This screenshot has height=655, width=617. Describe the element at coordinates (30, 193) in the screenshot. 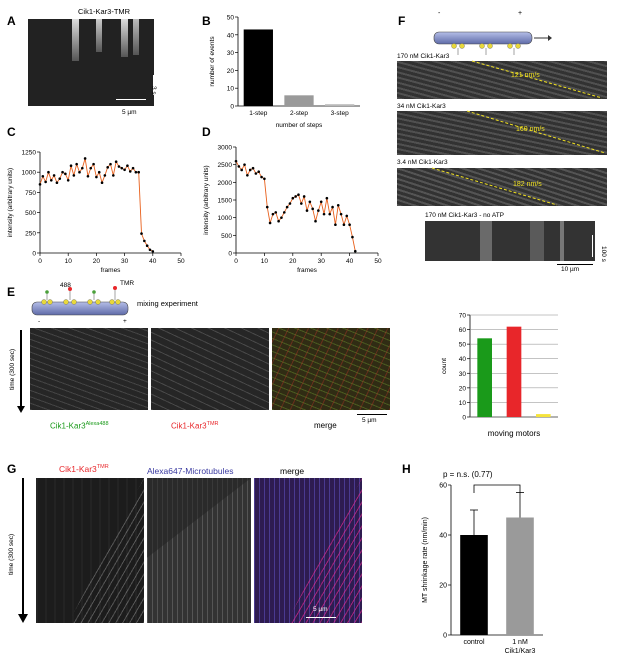

I see `C-ytick-label: 750` at that location.